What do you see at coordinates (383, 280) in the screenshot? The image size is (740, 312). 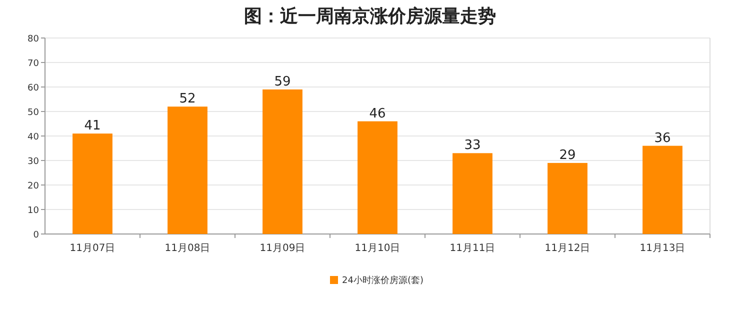 I see `legend-label: 24小时涨价房源(套)` at bounding box center [383, 280].